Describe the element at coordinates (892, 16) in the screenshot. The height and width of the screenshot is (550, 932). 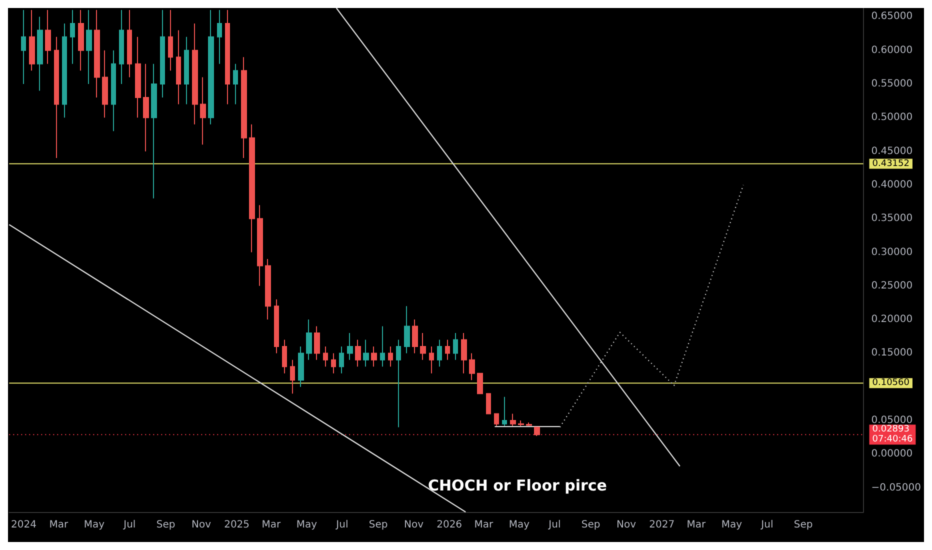
I see `y-tick-label: 0.65000` at that location.